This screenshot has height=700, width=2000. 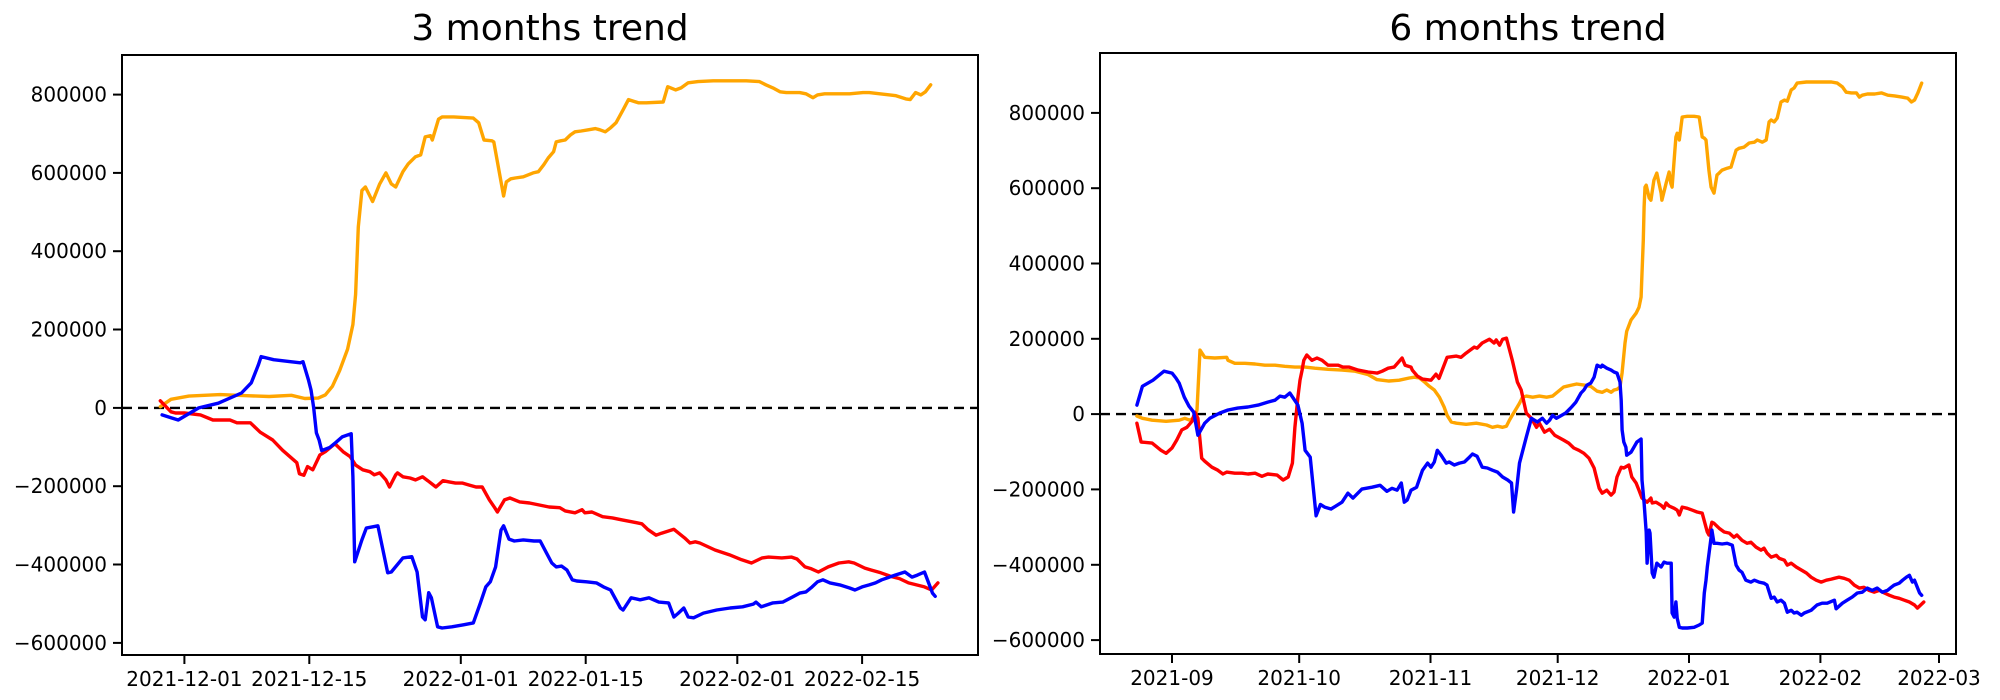 What do you see at coordinates (1558, 678) in the screenshot?
I see `x-tick-label: 2021-12` at bounding box center [1558, 678].